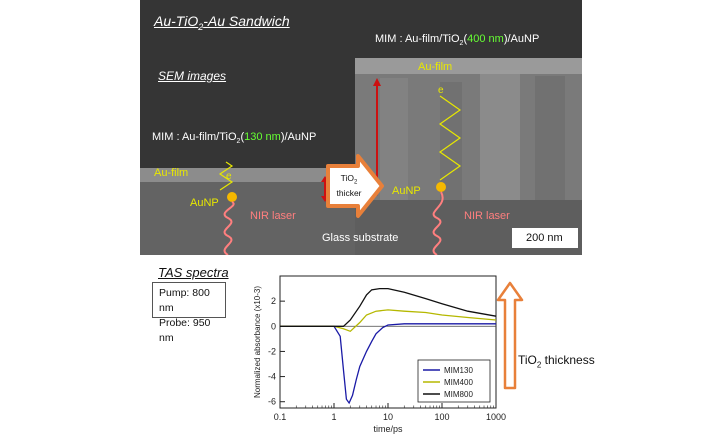 This screenshot has height=445, width=720. I want to click on glass-substrate-label: Glass substrate, so click(360, 238).